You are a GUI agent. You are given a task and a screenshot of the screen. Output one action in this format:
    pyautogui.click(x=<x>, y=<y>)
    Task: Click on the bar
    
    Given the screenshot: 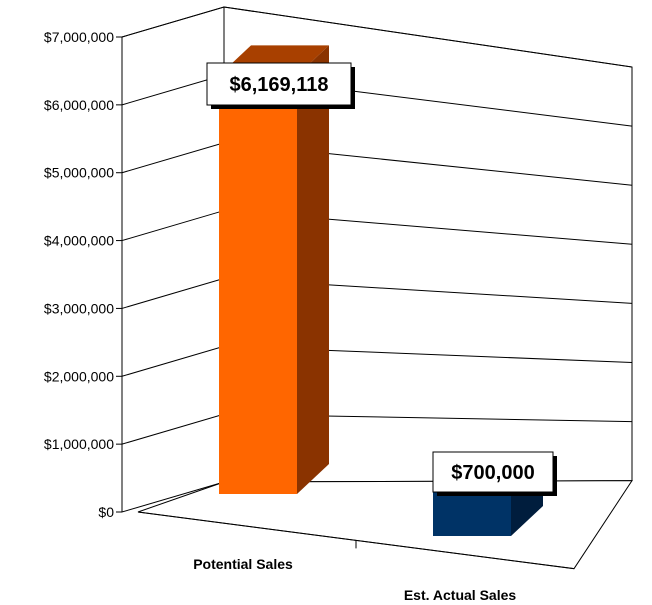 What is the action you would take?
    pyautogui.click(x=274, y=269)
    